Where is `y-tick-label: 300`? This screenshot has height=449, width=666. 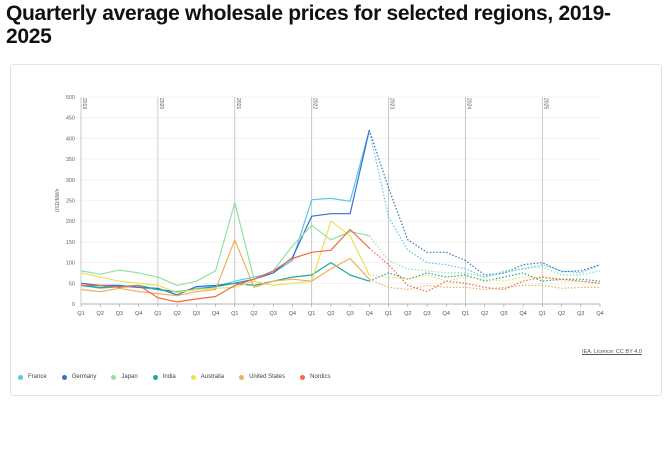 y-tick-label: 300 is located at coordinates (70, 181).